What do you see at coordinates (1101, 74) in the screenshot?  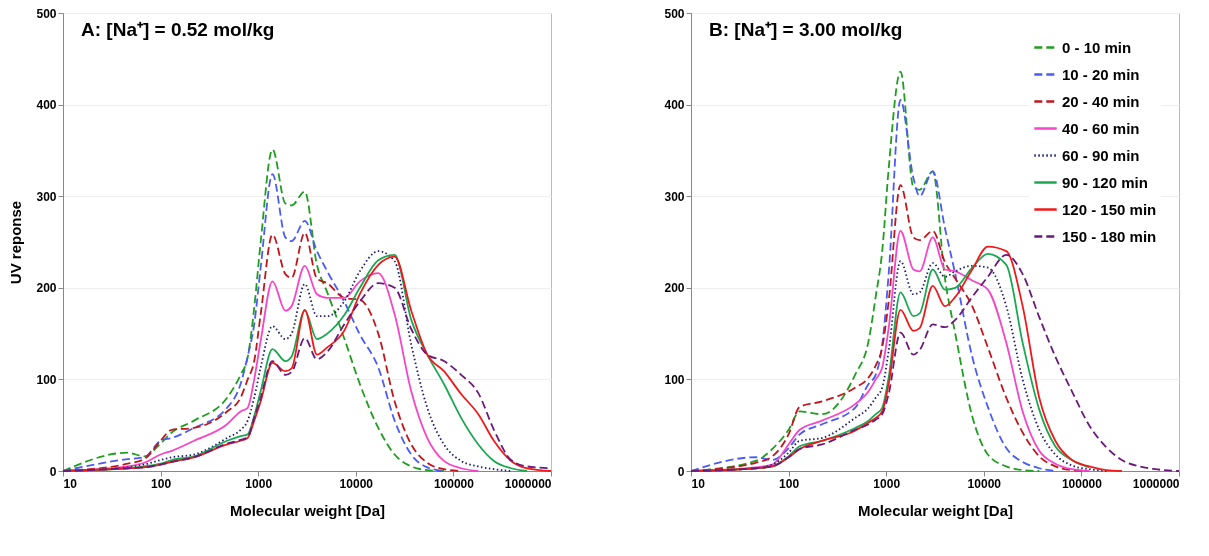 I see `legend-label: 10 - 20 min` at bounding box center [1101, 74].